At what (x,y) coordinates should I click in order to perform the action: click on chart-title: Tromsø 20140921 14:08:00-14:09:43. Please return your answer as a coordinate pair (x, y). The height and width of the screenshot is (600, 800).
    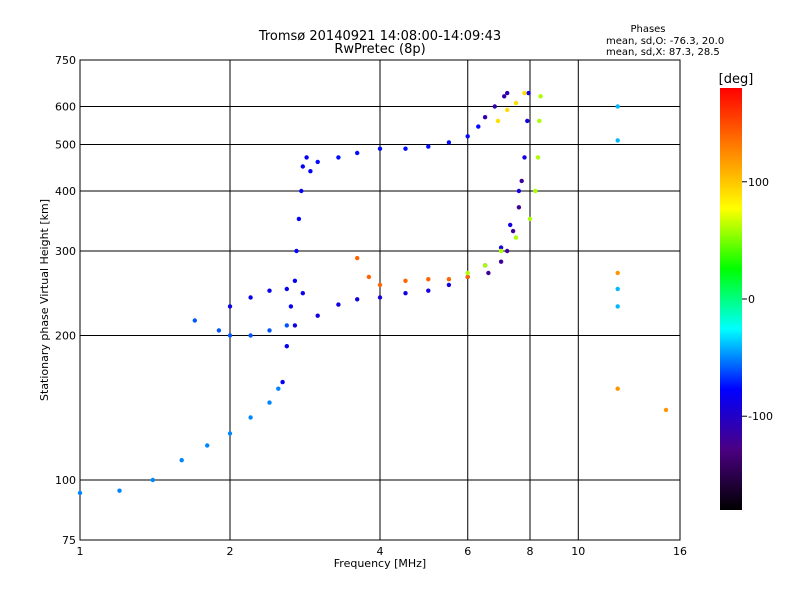
    Looking at the image, I should click on (379, 36).